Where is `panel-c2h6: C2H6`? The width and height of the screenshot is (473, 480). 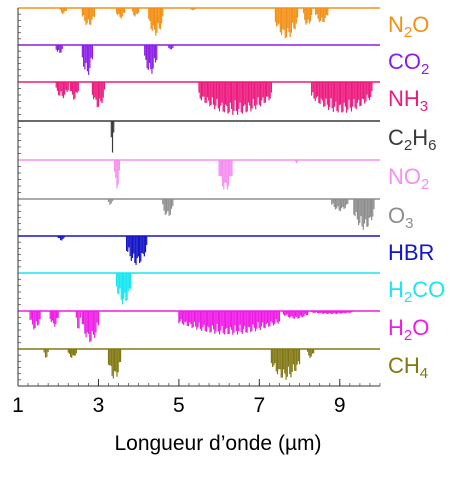 panel-c2h6: C2H6 is located at coordinates (227, 137).